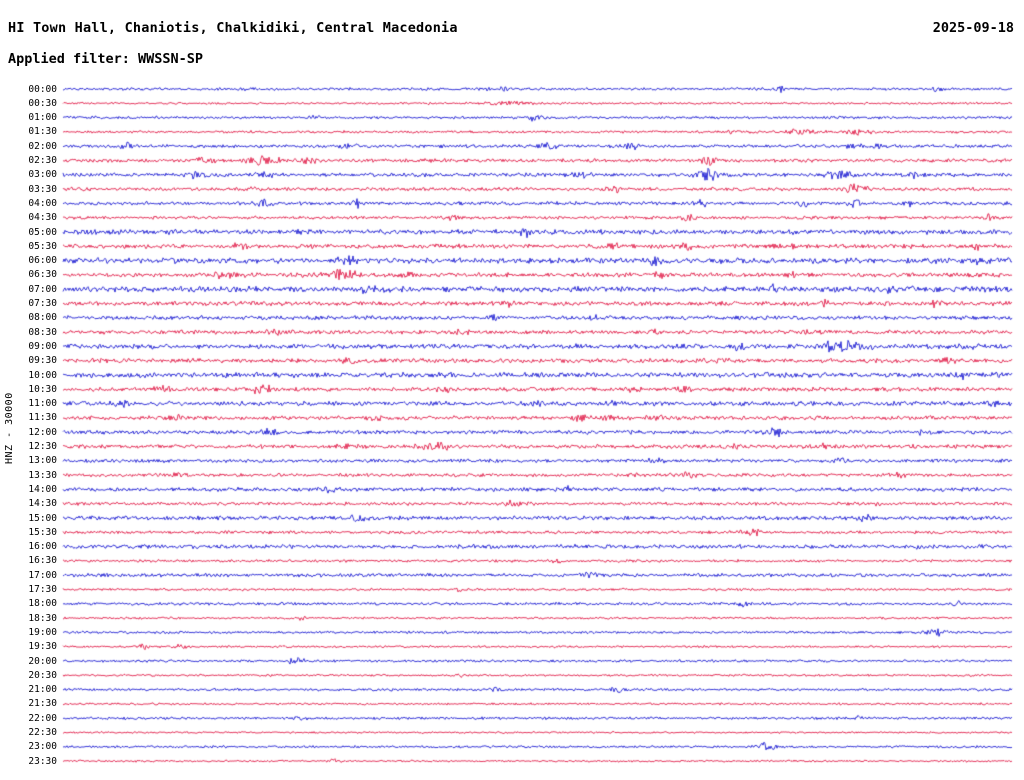 This screenshot has height=780, width=1024. Describe the element at coordinates (42, 318) in the screenshot. I see `time-label: 08:00` at that location.